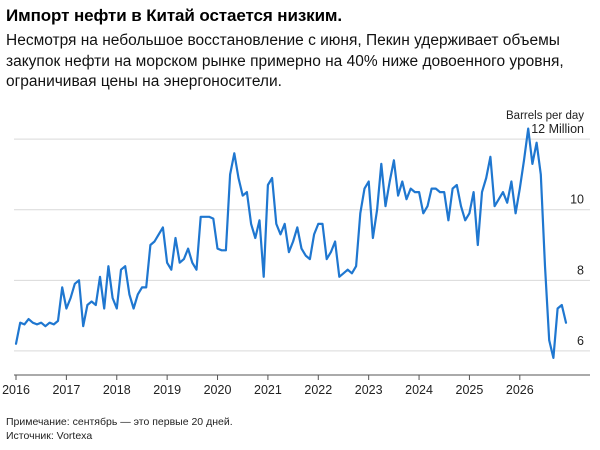 The height and width of the screenshot is (450, 600). Describe the element at coordinates (419, 390) in the screenshot. I see `x-tick-label: 2024` at that location.